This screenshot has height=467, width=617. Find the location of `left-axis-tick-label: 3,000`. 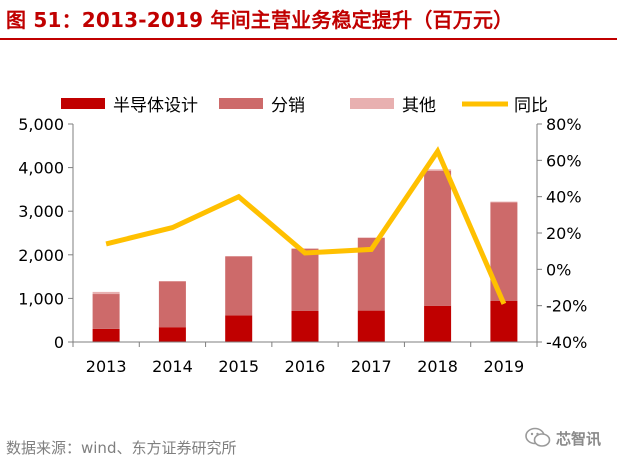

left-axis-tick-label: 3,000 is located at coordinates (41, 211).